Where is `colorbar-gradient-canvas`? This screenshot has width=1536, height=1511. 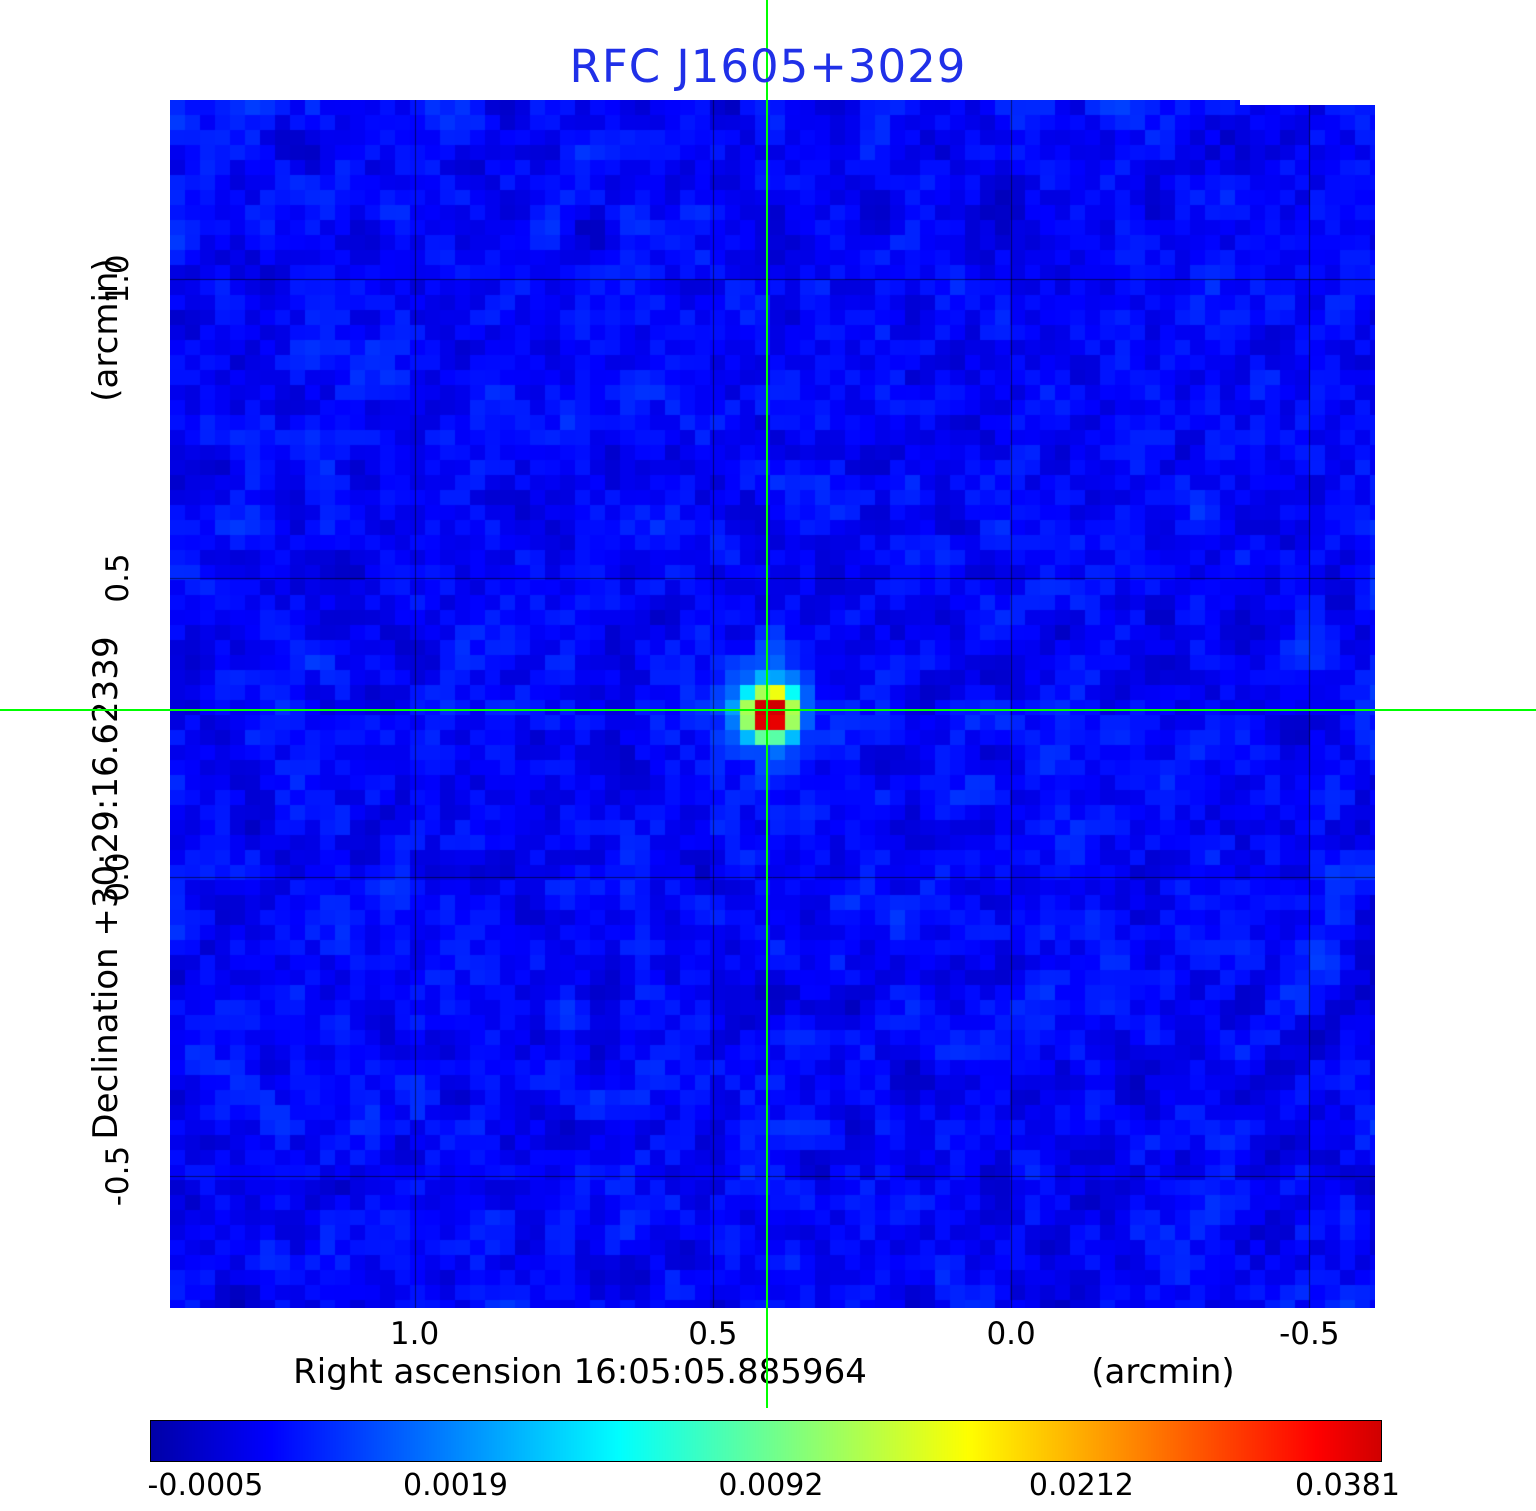
colorbar-gradient-canvas is located at coordinates (766, 1441).